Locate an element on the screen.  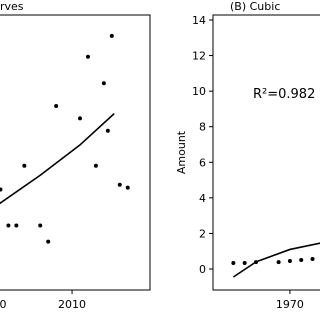
y-tick-label: 8 is located at coordinates (202, 127).